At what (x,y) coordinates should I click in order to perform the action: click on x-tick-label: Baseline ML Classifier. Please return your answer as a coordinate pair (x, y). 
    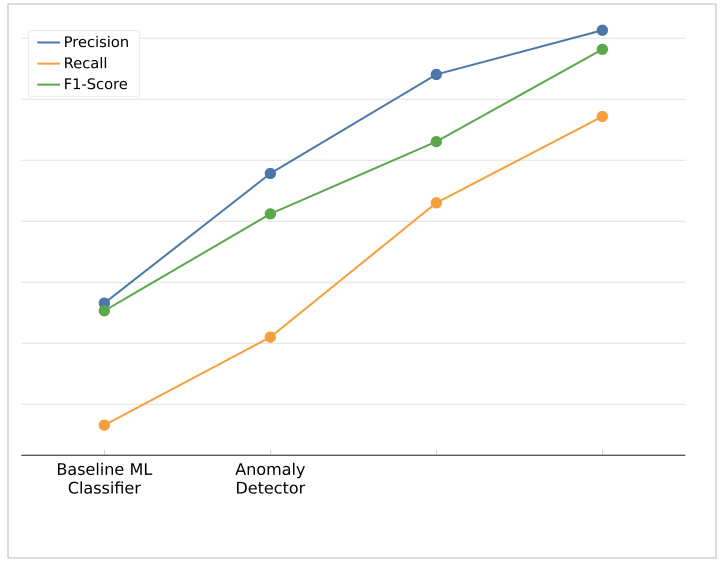
    Looking at the image, I should click on (105, 478).